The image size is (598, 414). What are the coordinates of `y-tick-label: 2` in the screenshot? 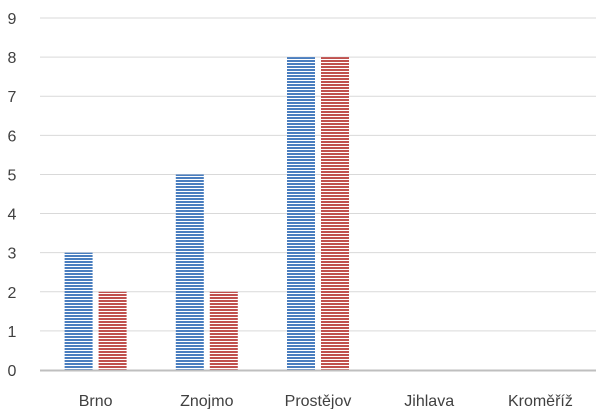 It's located at (12, 293).